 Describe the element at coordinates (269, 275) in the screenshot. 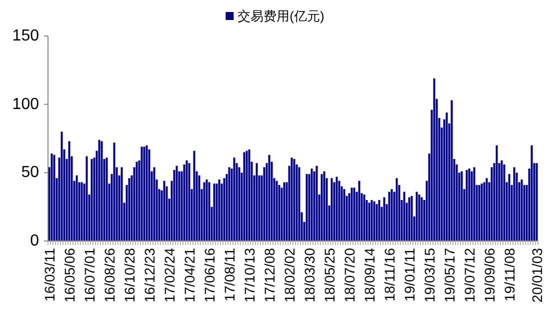

I see `x-tick-label: 17/12/08` at that location.